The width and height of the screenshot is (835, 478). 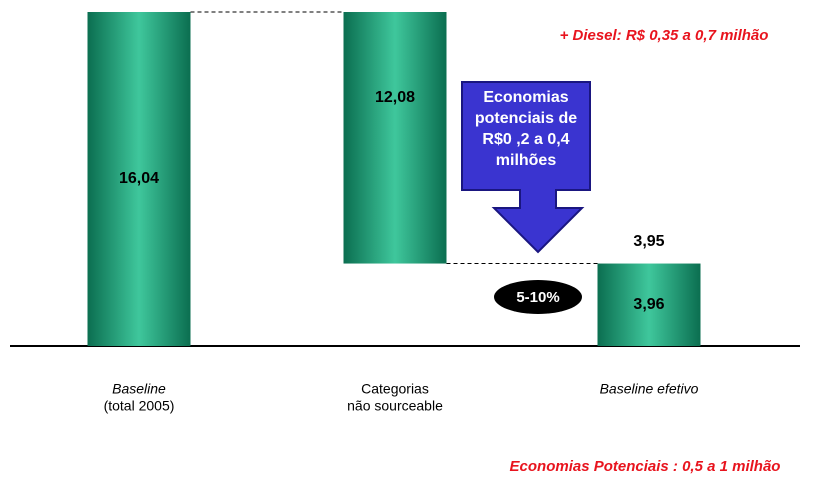 I want to click on footer-note: Economias Potenciais : 0,5 a 1 milhão, so click(x=645, y=466).